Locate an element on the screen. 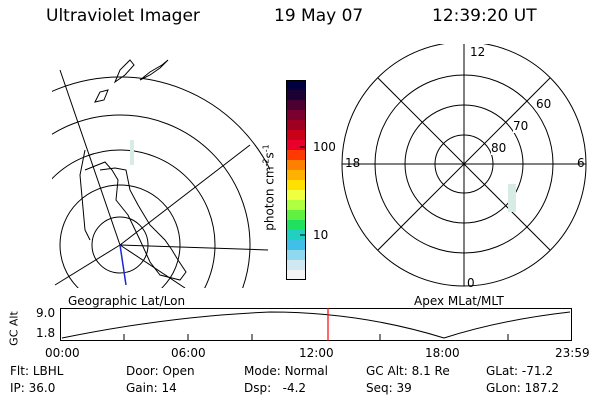  time-tick-0000: 00:00 is located at coordinates (62, 353).